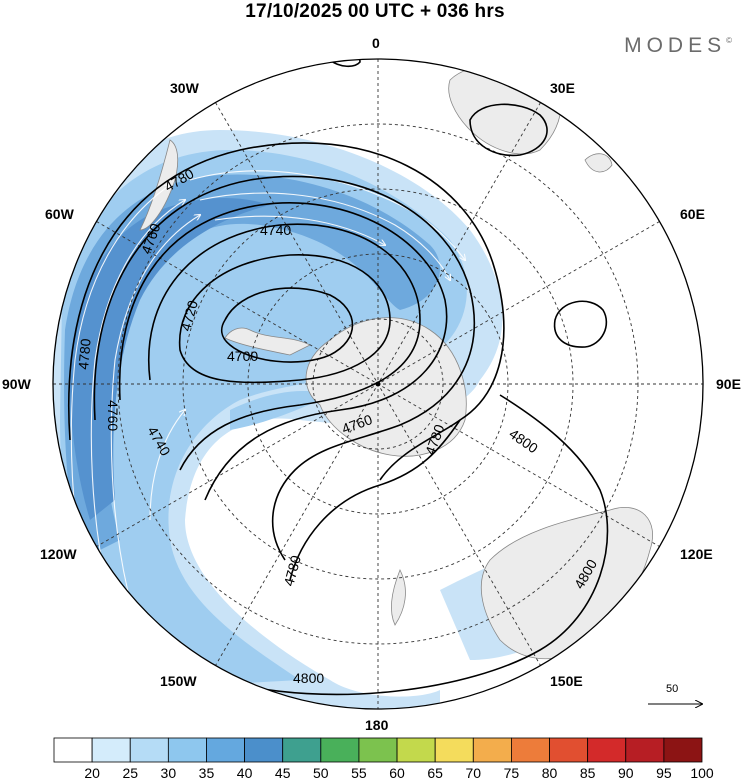 The width and height of the screenshot is (750, 782). I want to click on land-peninsula, so click(267, 341).